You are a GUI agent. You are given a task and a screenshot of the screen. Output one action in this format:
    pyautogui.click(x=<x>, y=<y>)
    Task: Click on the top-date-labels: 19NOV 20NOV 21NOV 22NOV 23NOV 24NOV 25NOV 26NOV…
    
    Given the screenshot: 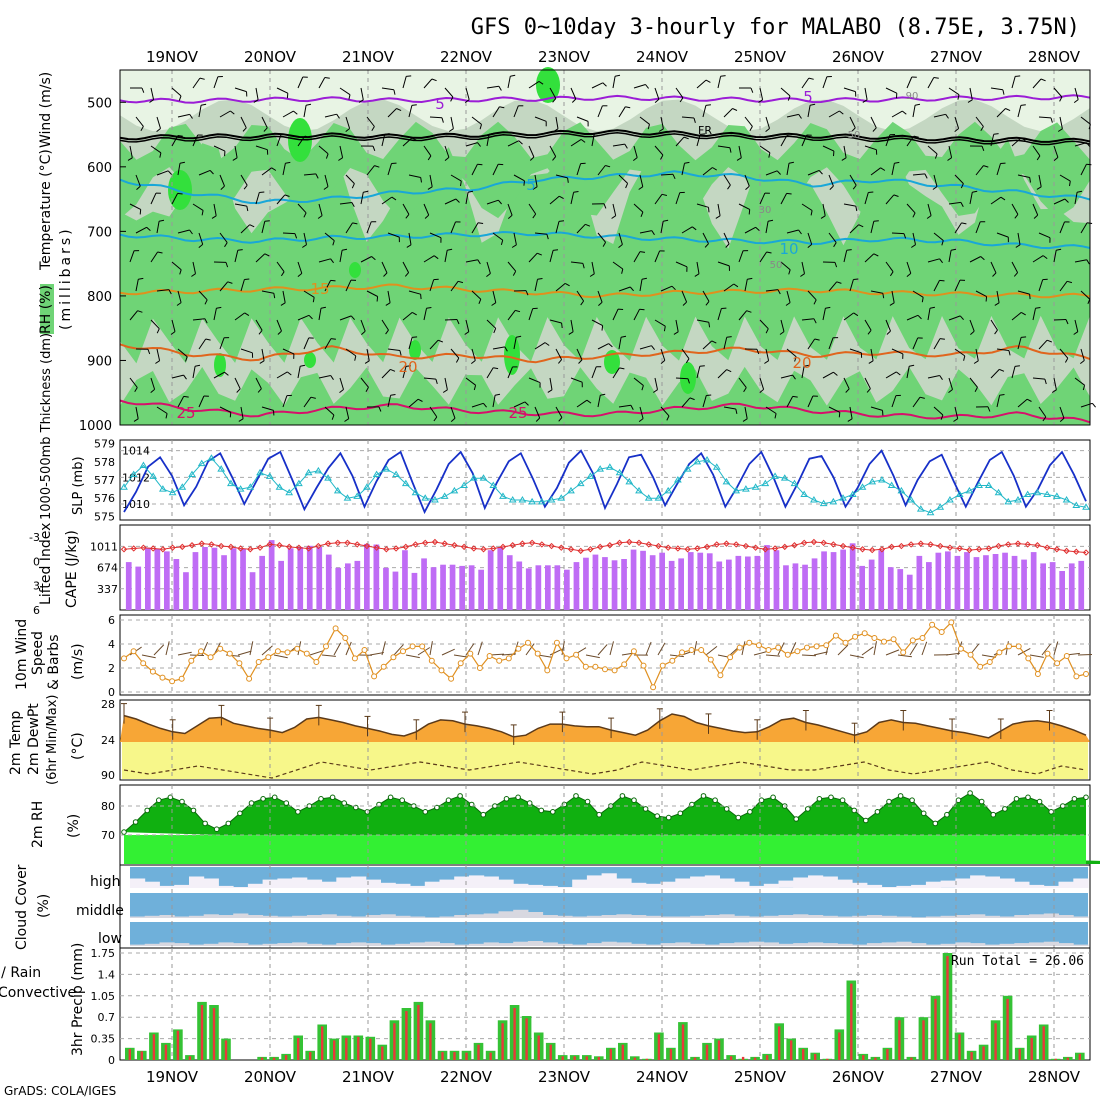 What is the action you would take?
    pyautogui.click(x=613, y=57)
    